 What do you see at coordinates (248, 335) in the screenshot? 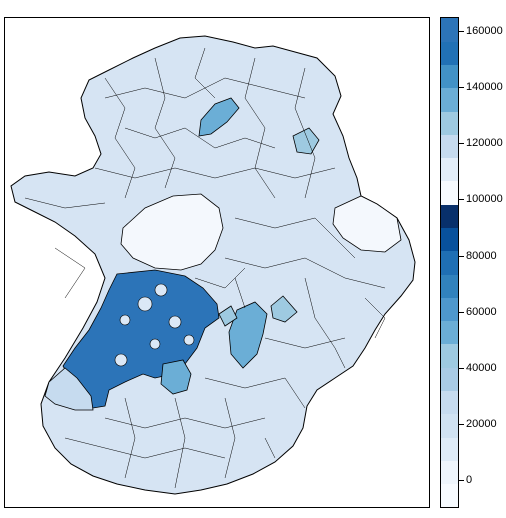
I see `region-mid-east` at bounding box center [248, 335].